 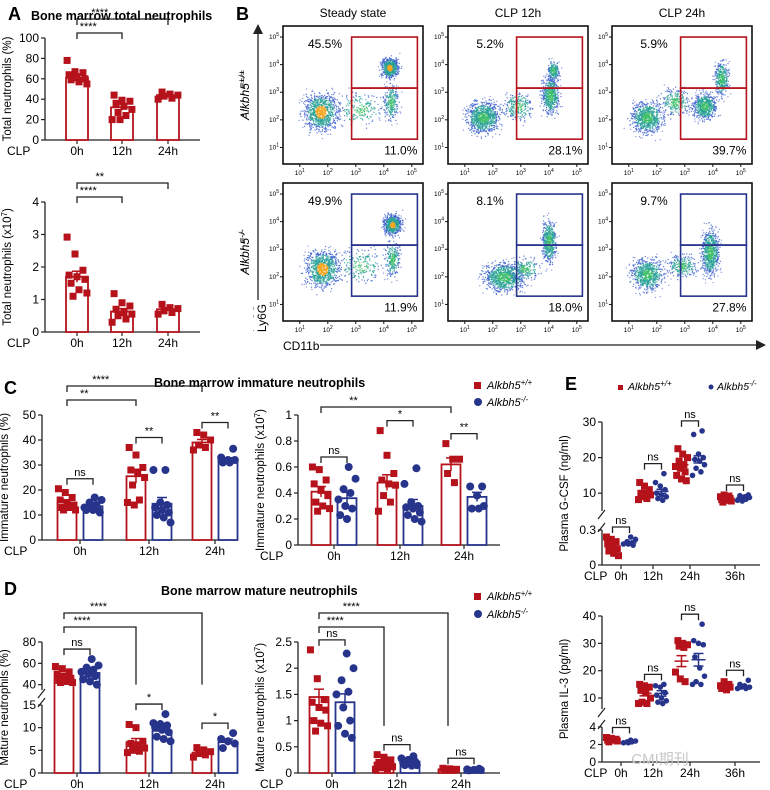 I want to click on y-tick-label: 10⁵, so click(x=274, y=36).